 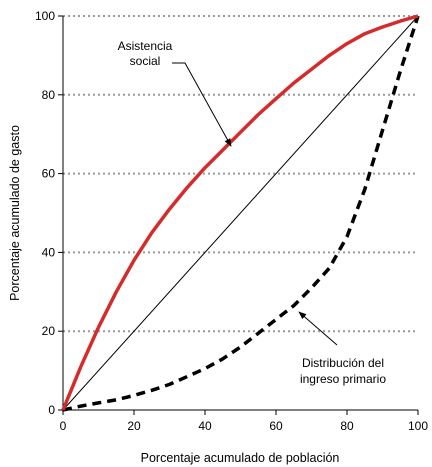 I want to click on annotation-distribucion-line-0: Distribución del, so click(x=343, y=363).